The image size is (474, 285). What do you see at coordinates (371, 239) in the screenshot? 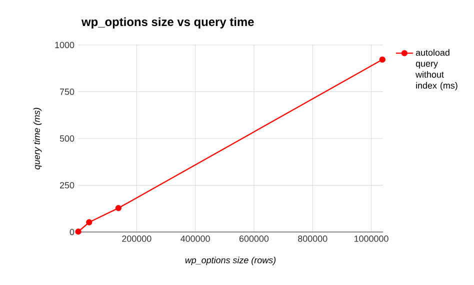
I see `x-tick-label: 1000000` at bounding box center [371, 239].